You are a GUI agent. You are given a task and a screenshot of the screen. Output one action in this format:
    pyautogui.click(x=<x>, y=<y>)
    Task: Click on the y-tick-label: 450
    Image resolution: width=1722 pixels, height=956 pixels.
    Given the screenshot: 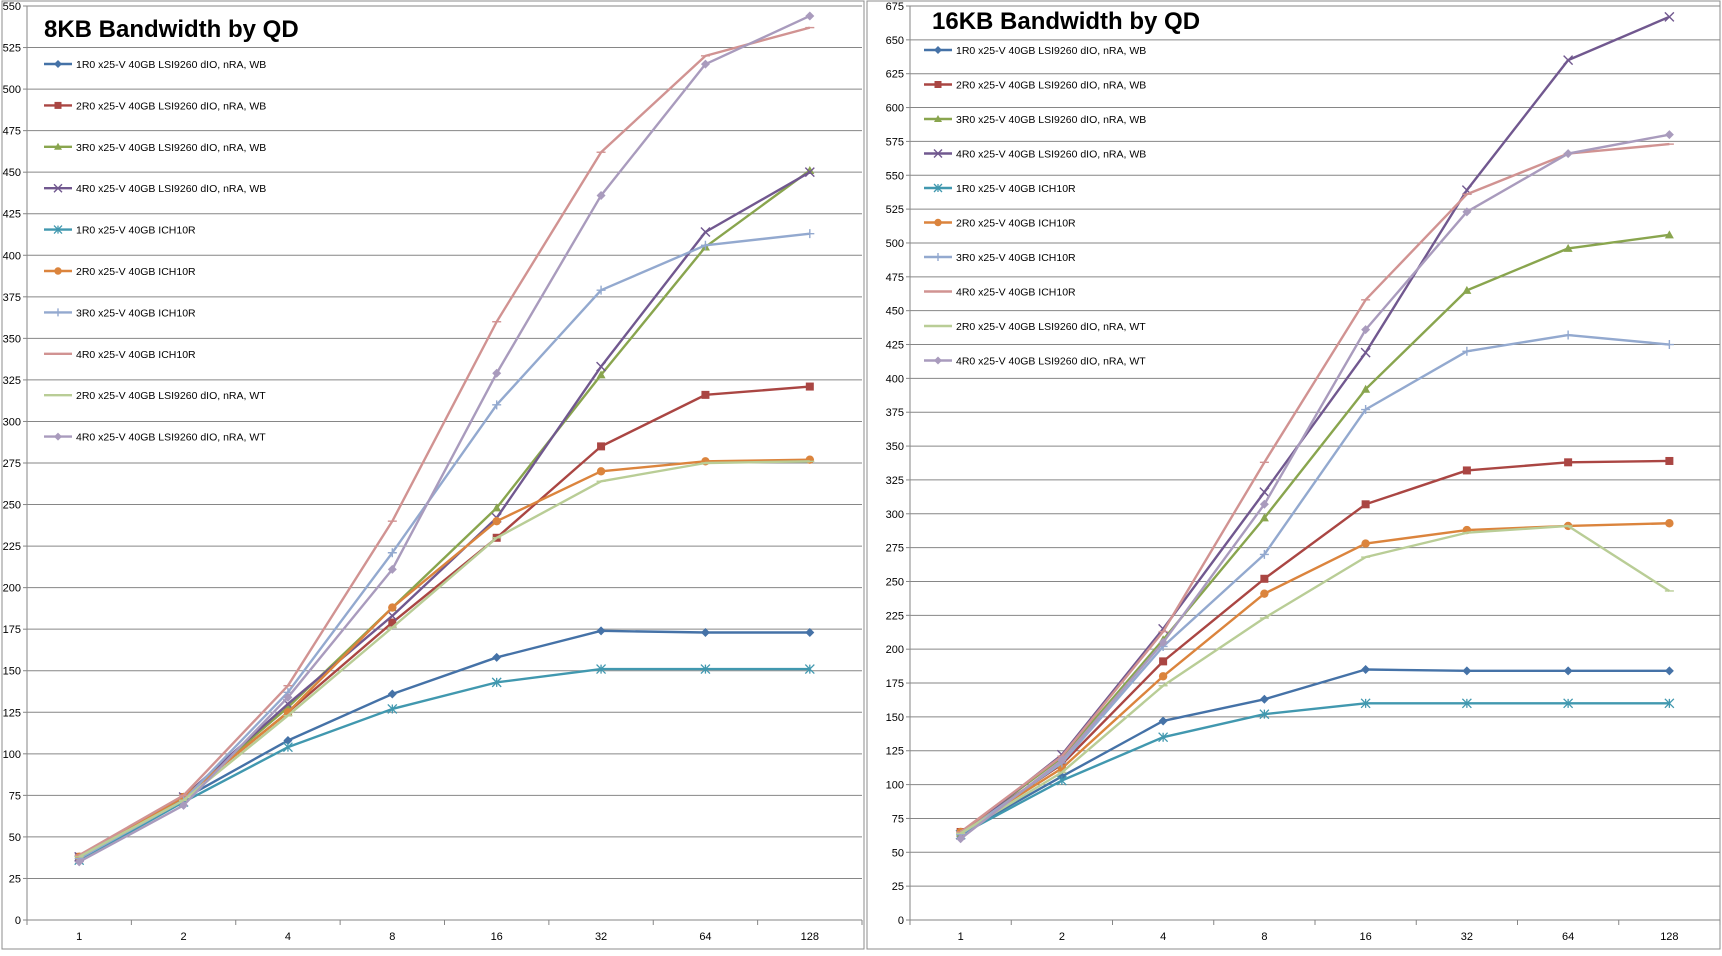 What is the action you would take?
    pyautogui.click(x=895, y=312)
    